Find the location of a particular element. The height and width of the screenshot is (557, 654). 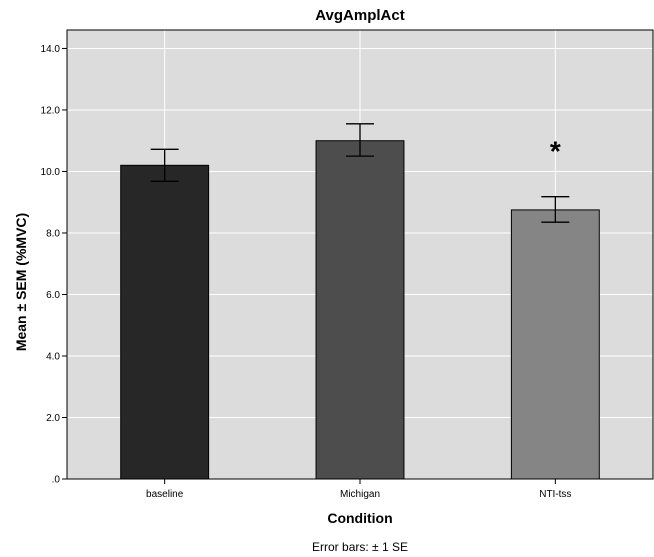

y-tick-label: 4.0 is located at coordinates (53, 356).